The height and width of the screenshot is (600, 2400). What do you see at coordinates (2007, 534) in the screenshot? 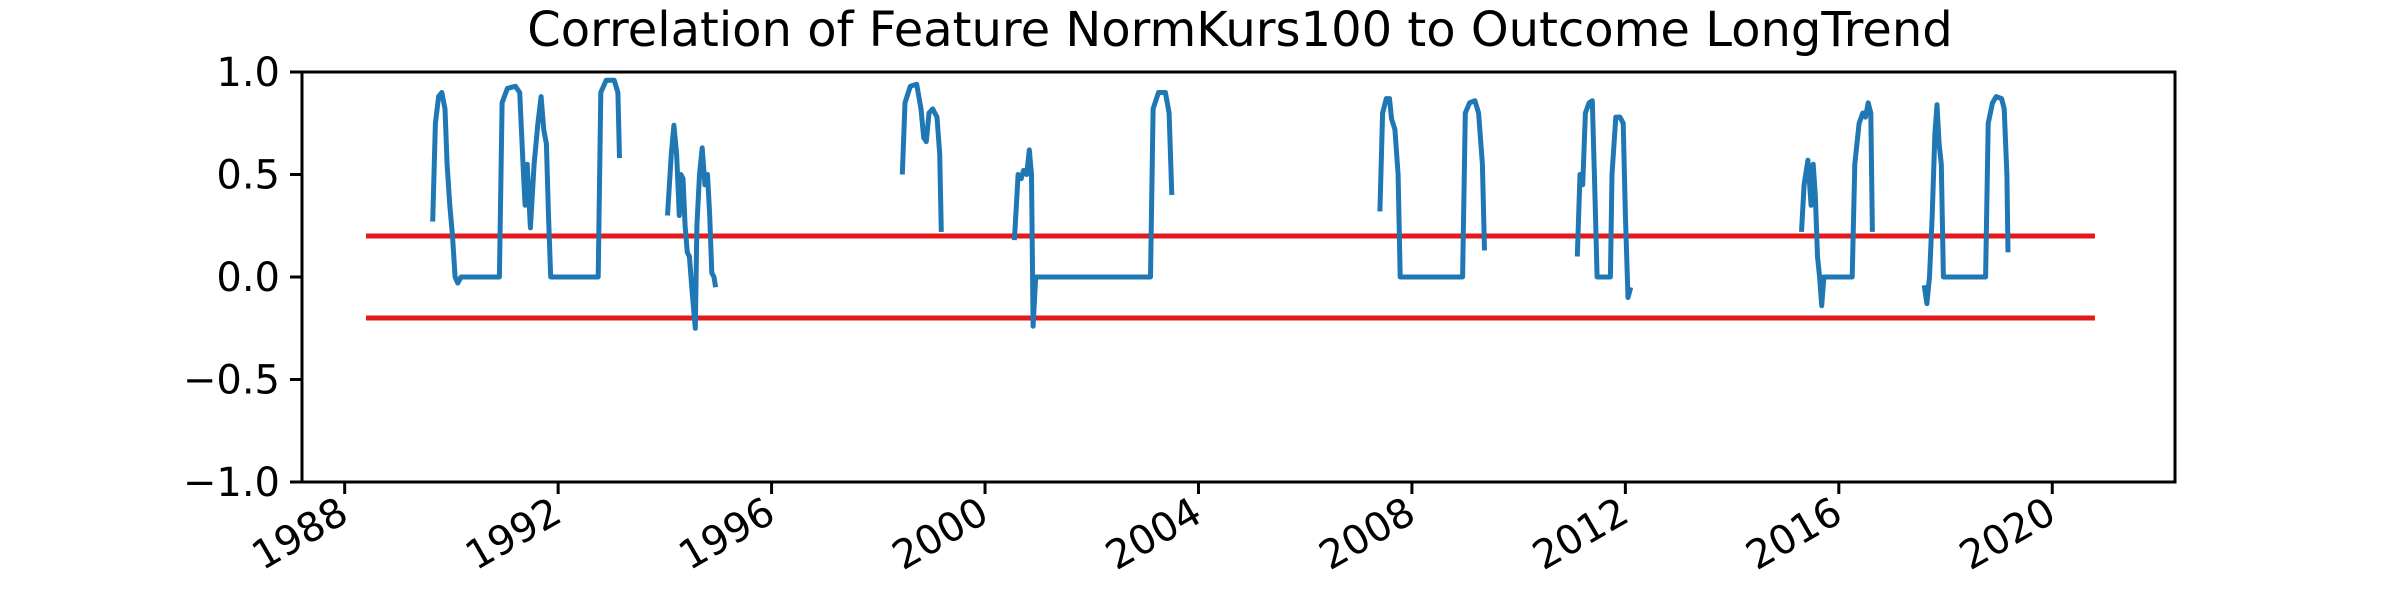
I see `x-tick-label: 2020` at bounding box center [2007, 534].